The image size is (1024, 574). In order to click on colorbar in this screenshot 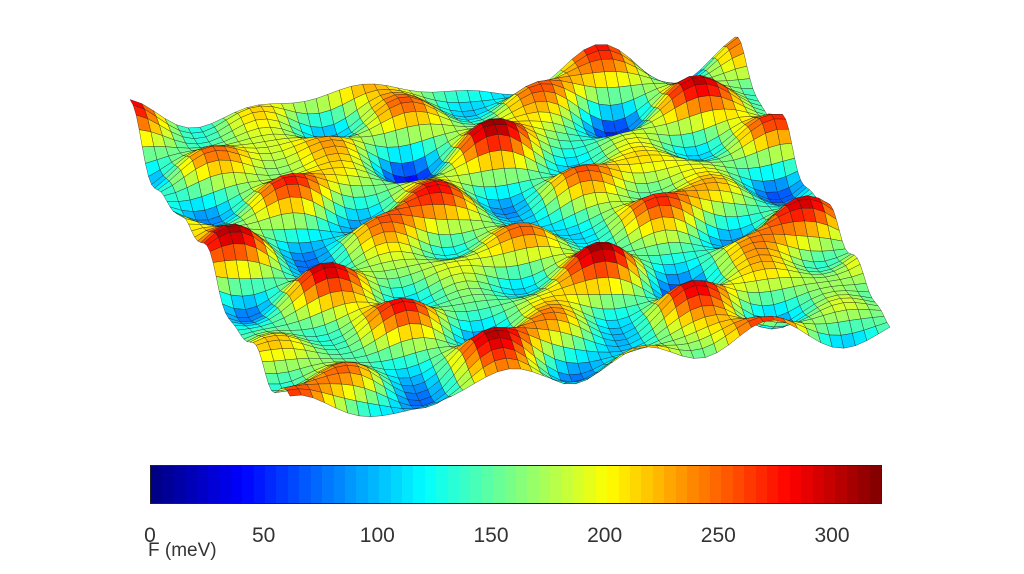, I will do `click(516, 484)`.